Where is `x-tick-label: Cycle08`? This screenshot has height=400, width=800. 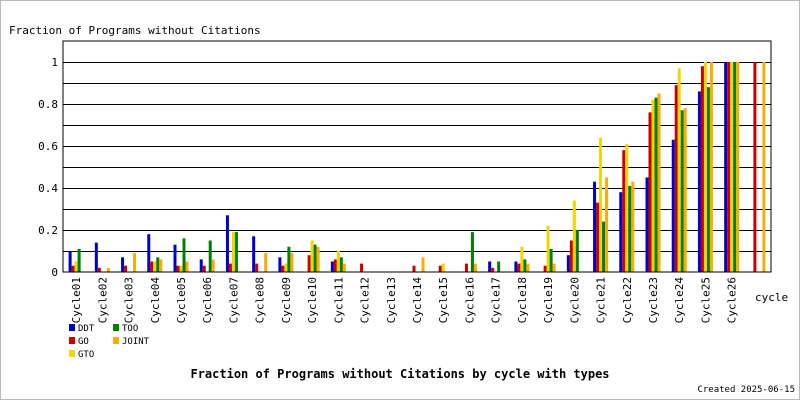
x-tick-label: Cycle08 is located at coordinates (260, 300).